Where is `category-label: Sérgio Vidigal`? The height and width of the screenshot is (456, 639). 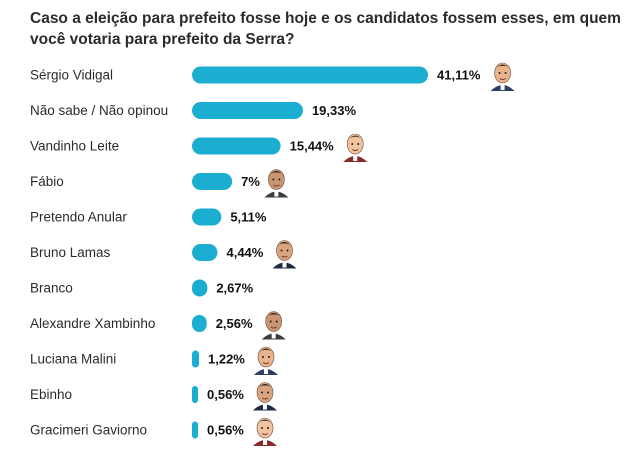
category-label: Sérgio Vidigal is located at coordinates (71, 75).